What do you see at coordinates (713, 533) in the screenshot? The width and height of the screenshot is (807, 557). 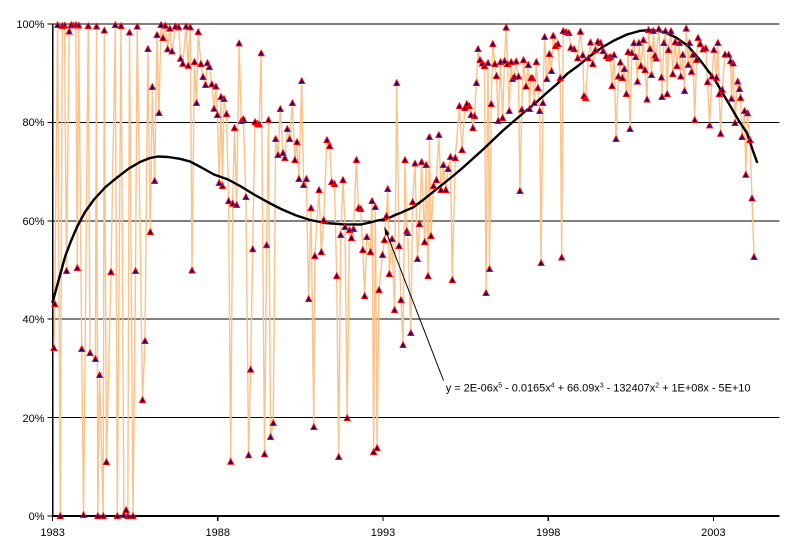 I see `svg-text: 2003` at bounding box center [713, 533].